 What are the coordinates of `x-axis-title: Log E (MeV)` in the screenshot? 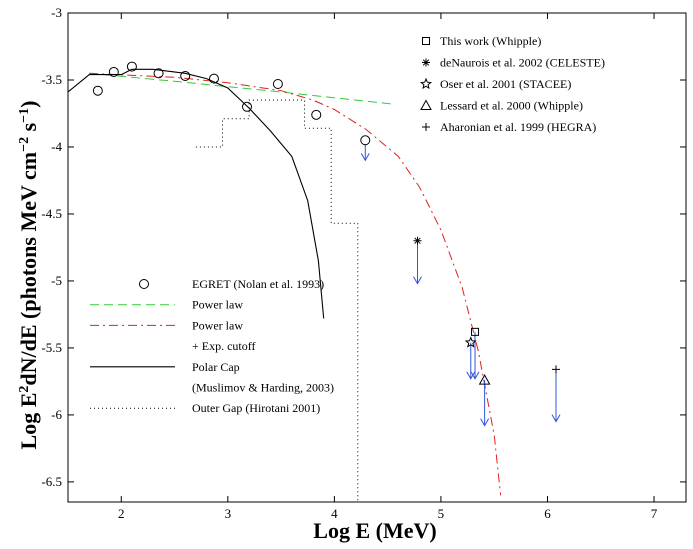 It's located at (374, 530).